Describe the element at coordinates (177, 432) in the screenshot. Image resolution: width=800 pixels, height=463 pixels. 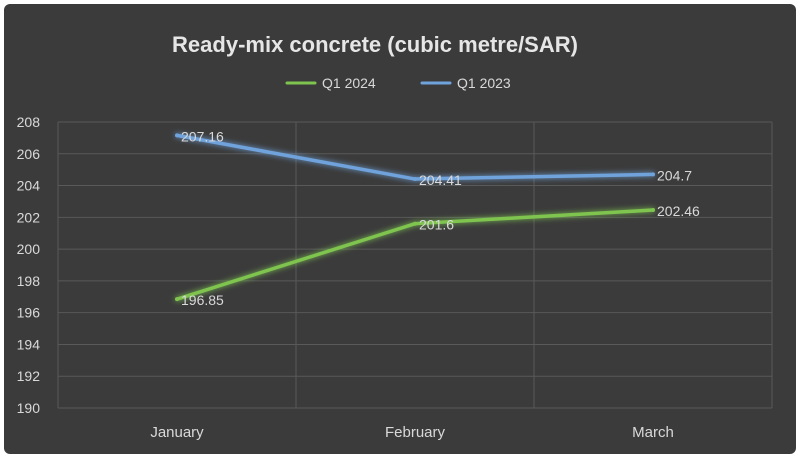
I see `x-tick-label: January` at that location.